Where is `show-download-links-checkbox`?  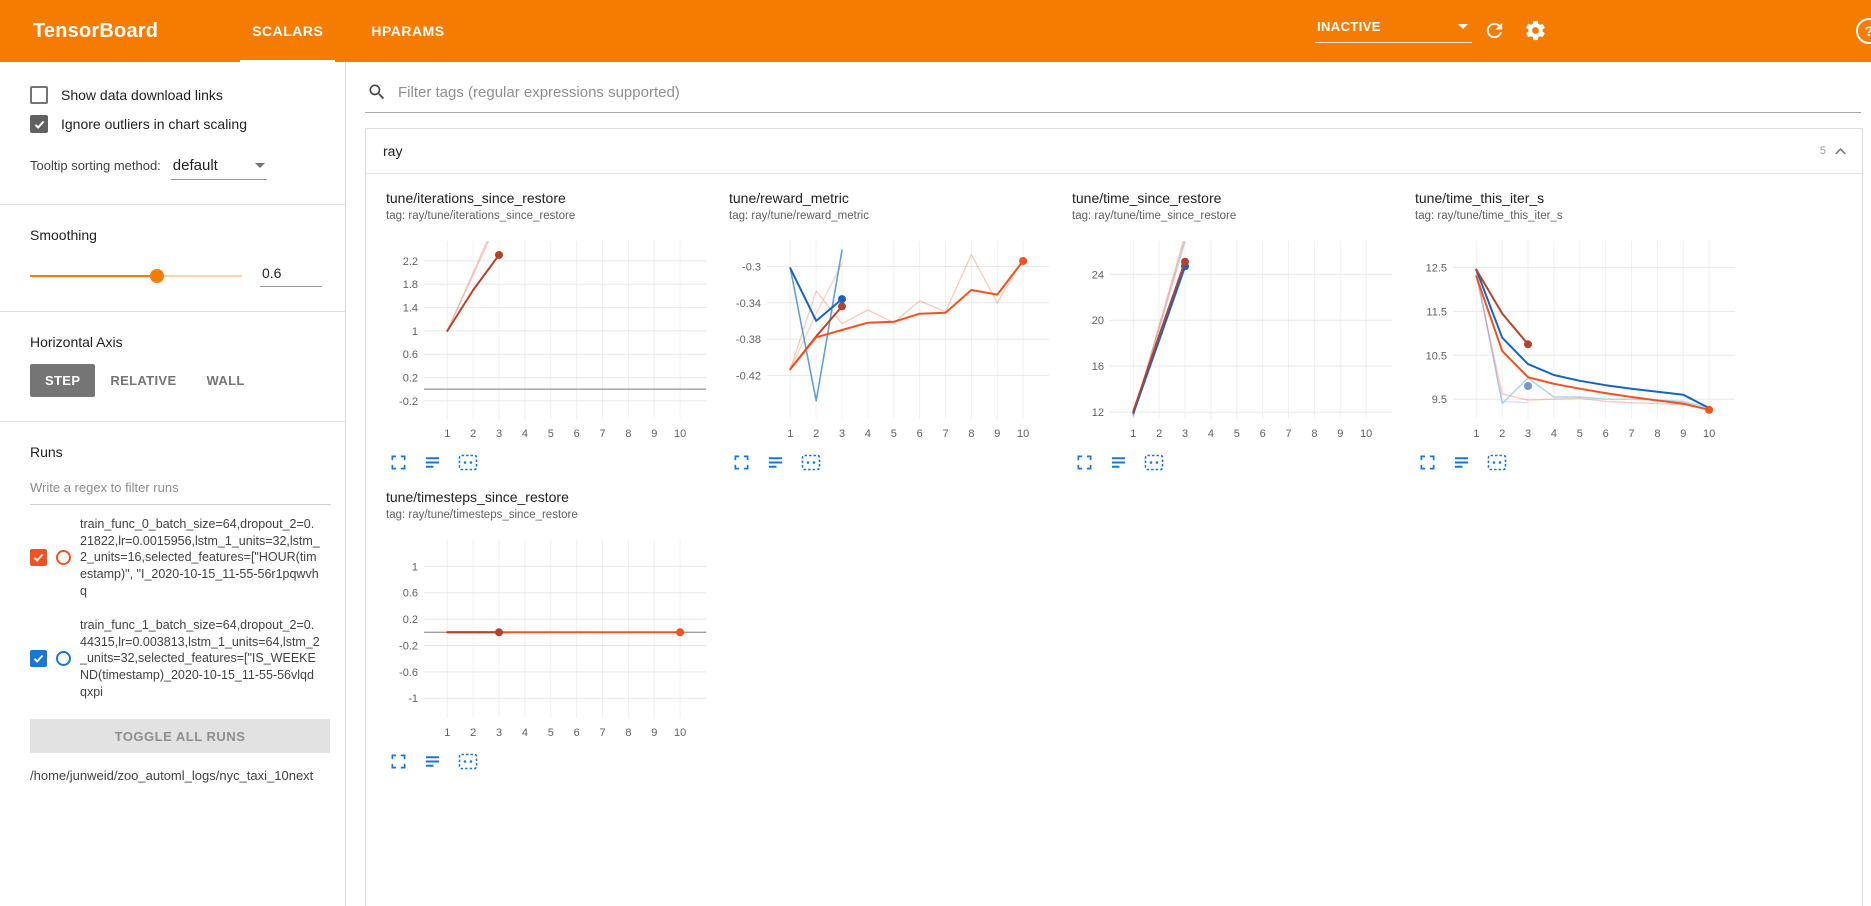
show-download-links-checkbox is located at coordinates (39, 95).